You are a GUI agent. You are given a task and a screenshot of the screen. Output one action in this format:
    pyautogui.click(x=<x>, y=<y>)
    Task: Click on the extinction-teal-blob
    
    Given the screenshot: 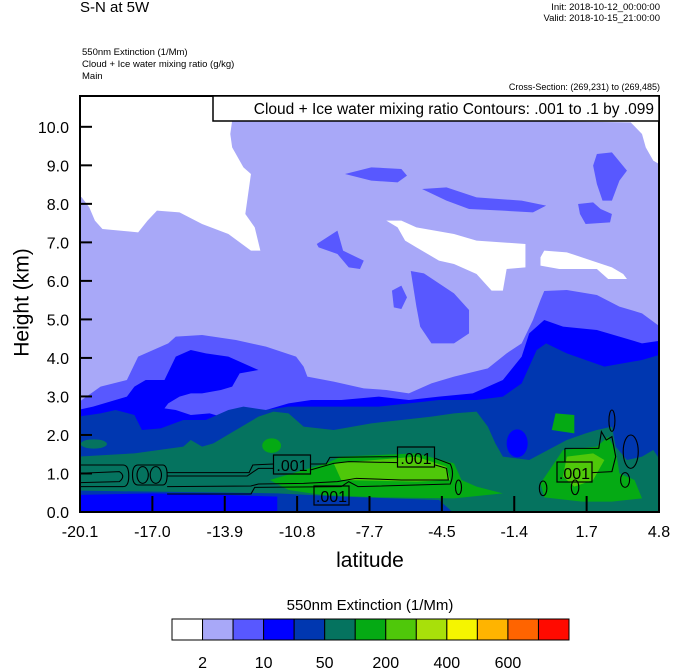 What is the action you would take?
    pyautogui.click(x=93, y=444)
    